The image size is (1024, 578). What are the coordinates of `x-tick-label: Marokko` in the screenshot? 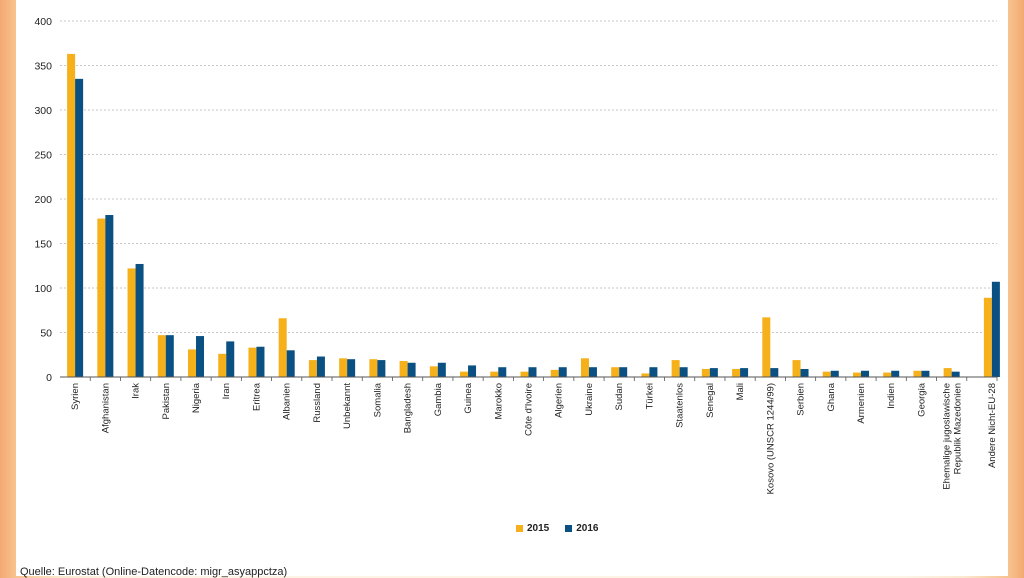 It's located at (498, 401).